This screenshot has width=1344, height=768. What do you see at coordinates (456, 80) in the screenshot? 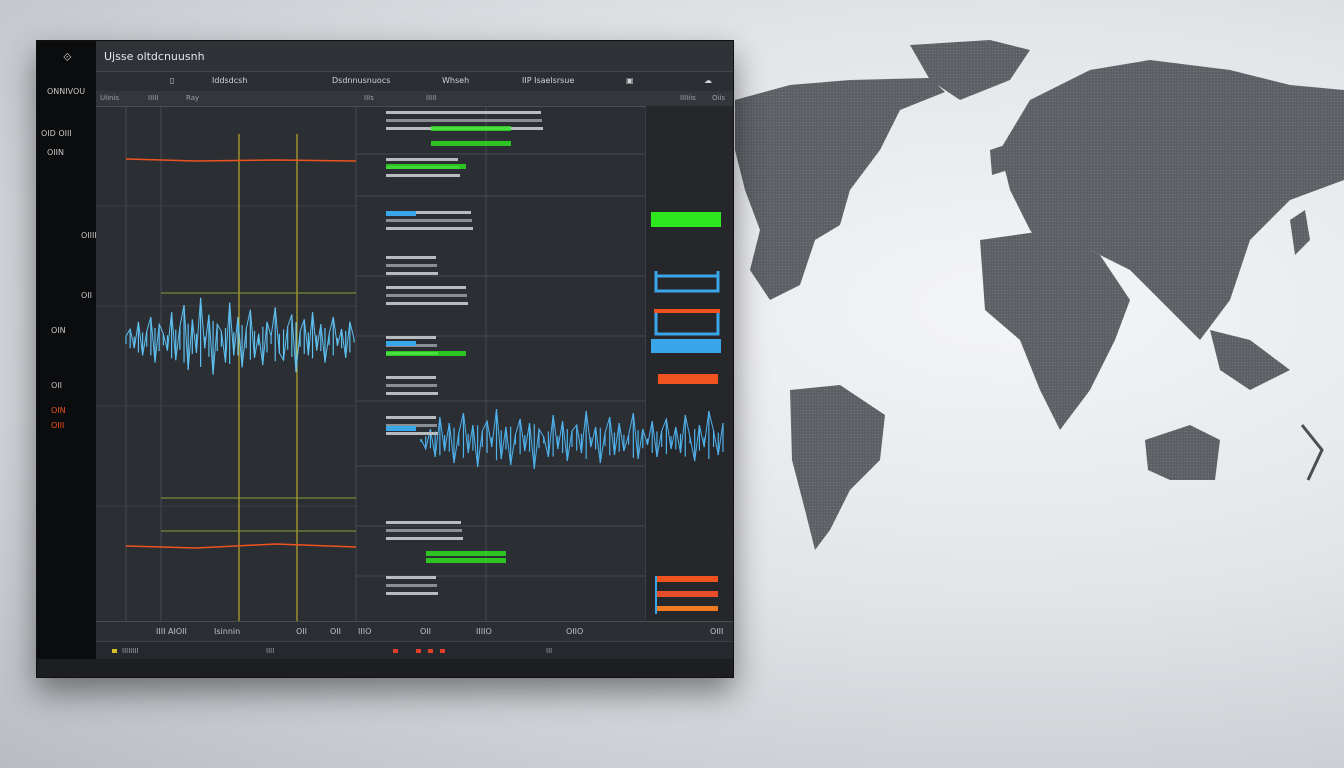
I see `toolbar-item: Whseh` at bounding box center [456, 80].